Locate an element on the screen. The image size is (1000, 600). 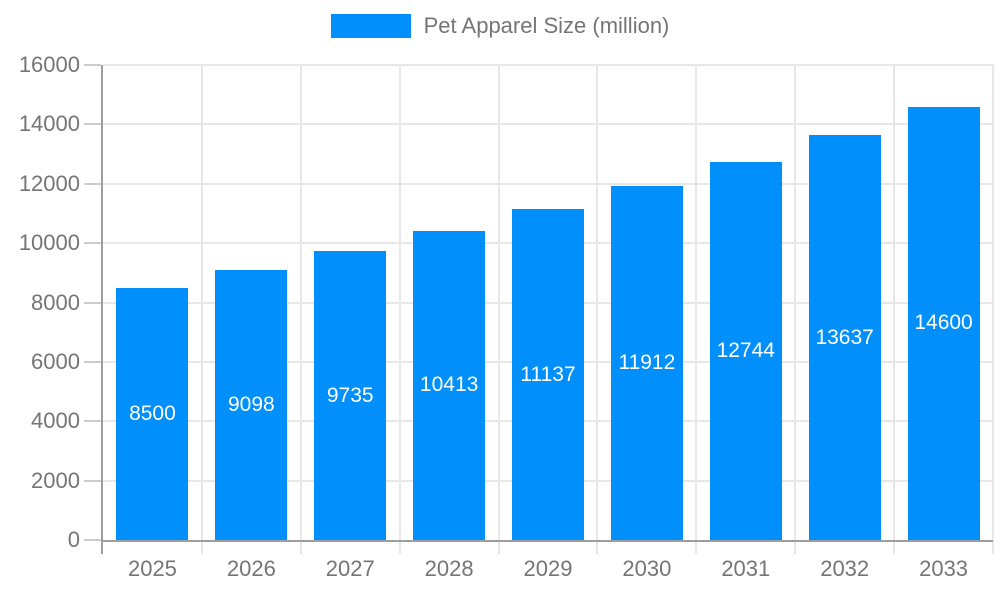
bar-value-label: 12744 is located at coordinates (745, 350).